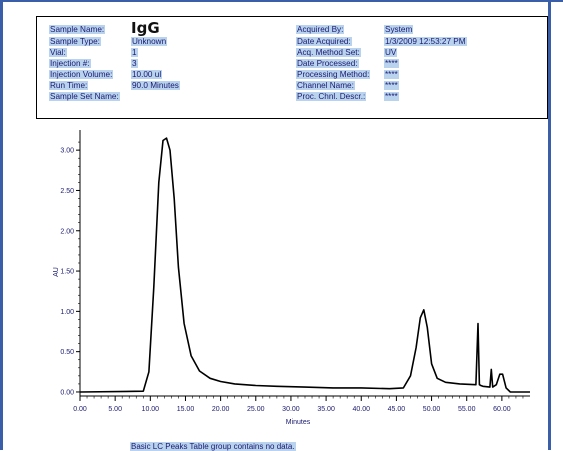 The image size is (563, 451). What do you see at coordinates (69, 85) in the screenshot?
I see `run-time-label: Run Time:` at bounding box center [69, 85].